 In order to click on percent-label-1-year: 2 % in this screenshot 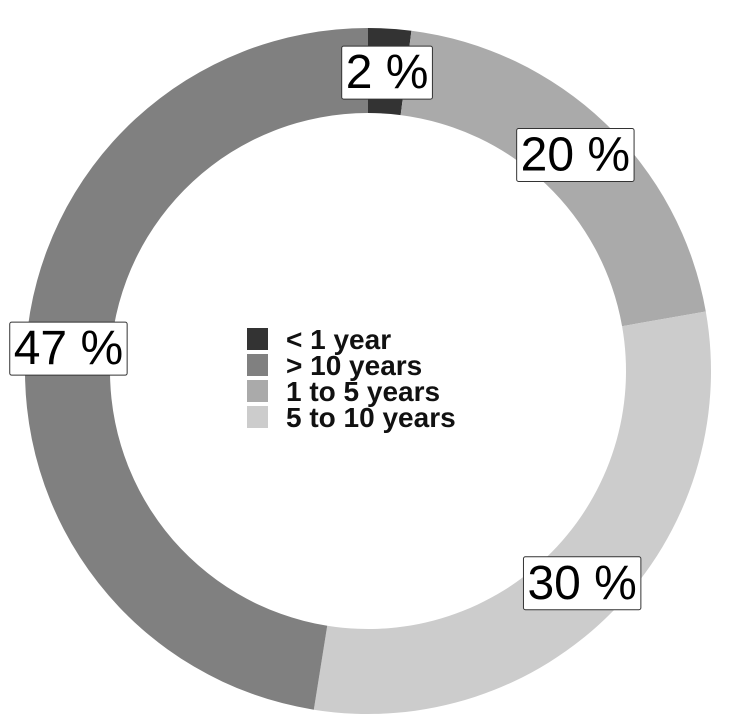, I will do `click(387, 72)`.